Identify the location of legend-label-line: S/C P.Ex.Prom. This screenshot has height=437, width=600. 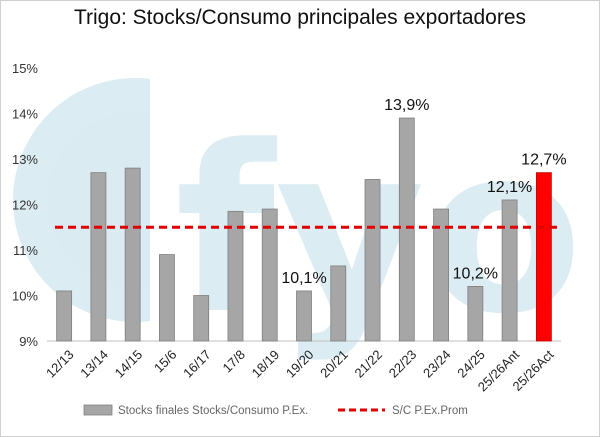
(430, 411).